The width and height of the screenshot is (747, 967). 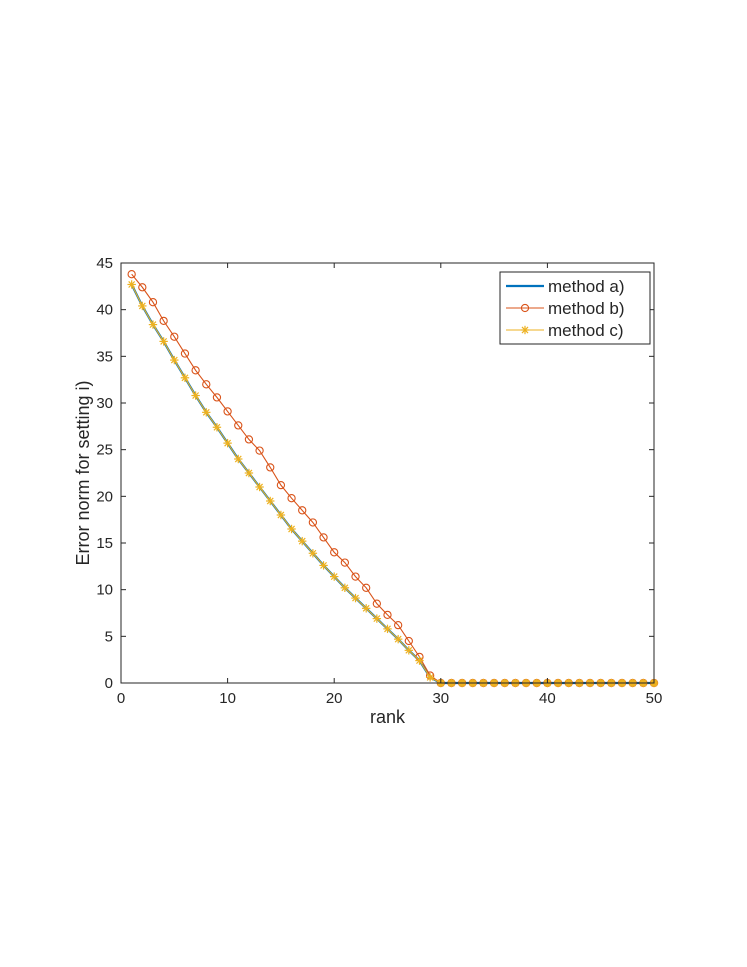 I want to click on legend-item: method c), so click(x=565, y=330).